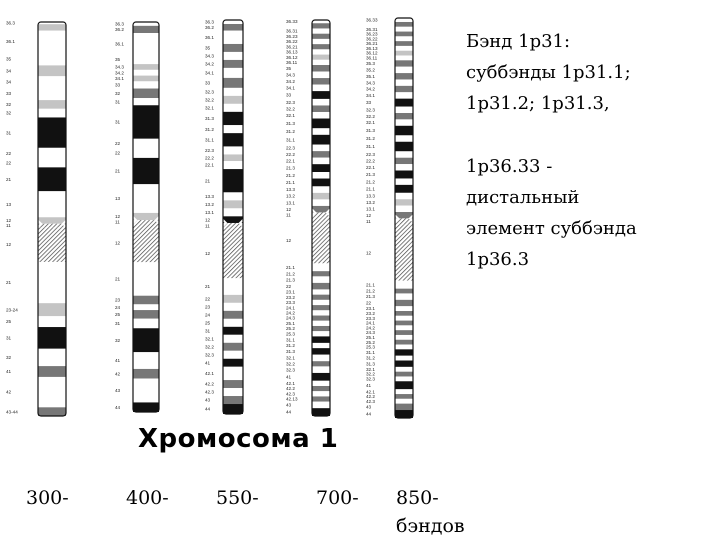  Describe the element at coordinates (370, 396) in the screenshot. I see `band-label: 42.2` at that location.